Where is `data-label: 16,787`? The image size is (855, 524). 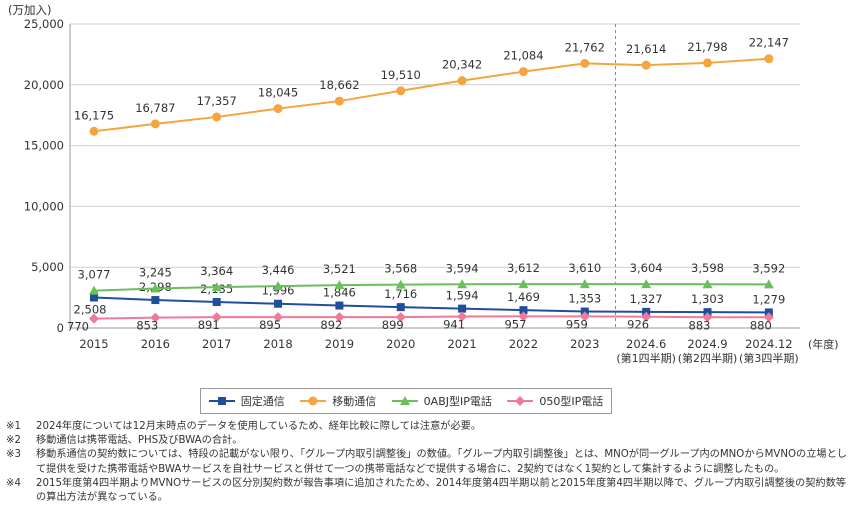
data-label: 16,787 is located at coordinates (155, 108).